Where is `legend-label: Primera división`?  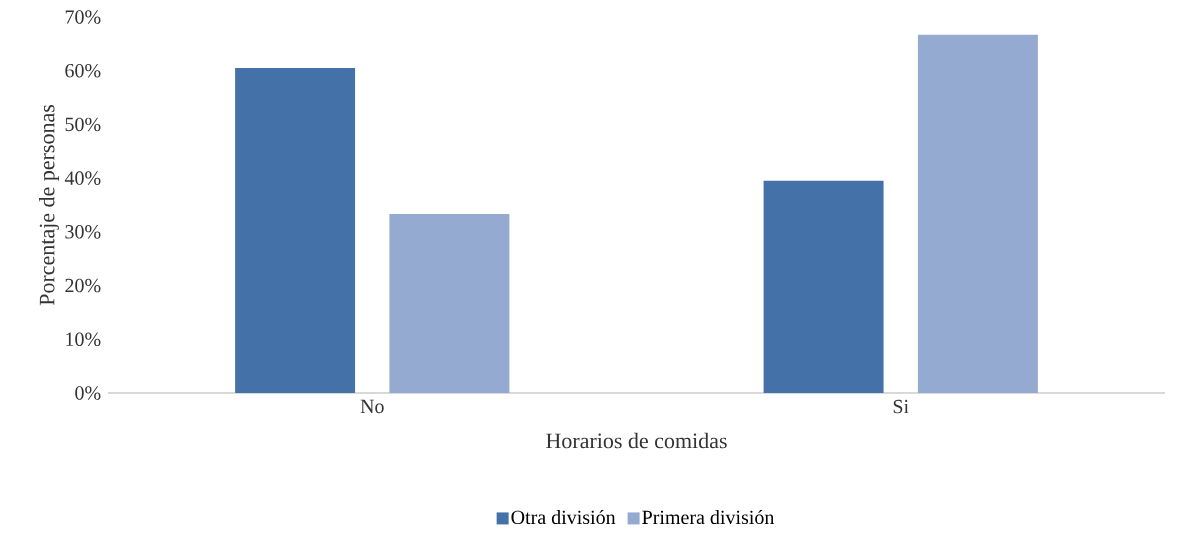 legend-label: Primera división is located at coordinates (708, 517).